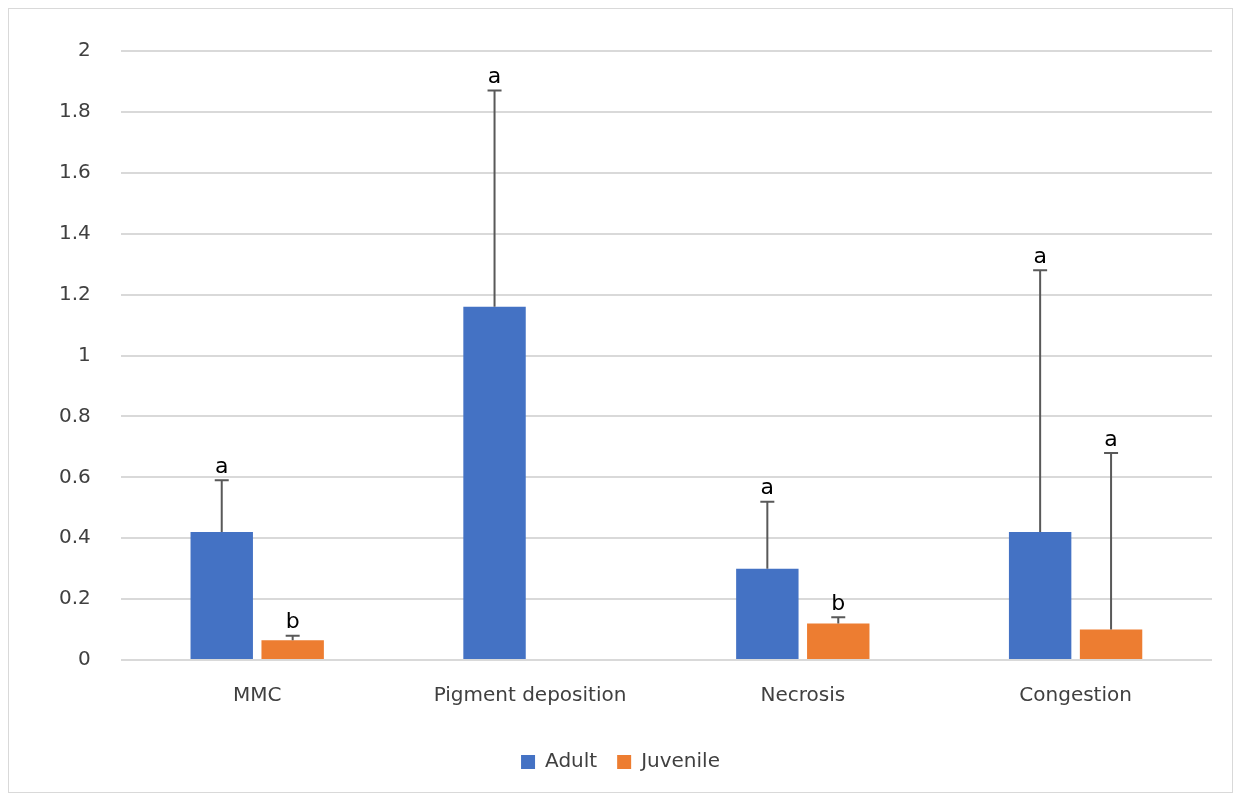 The image size is (1243, 805). I want to click on y-tick-label: 0.6, so click(74, 475).